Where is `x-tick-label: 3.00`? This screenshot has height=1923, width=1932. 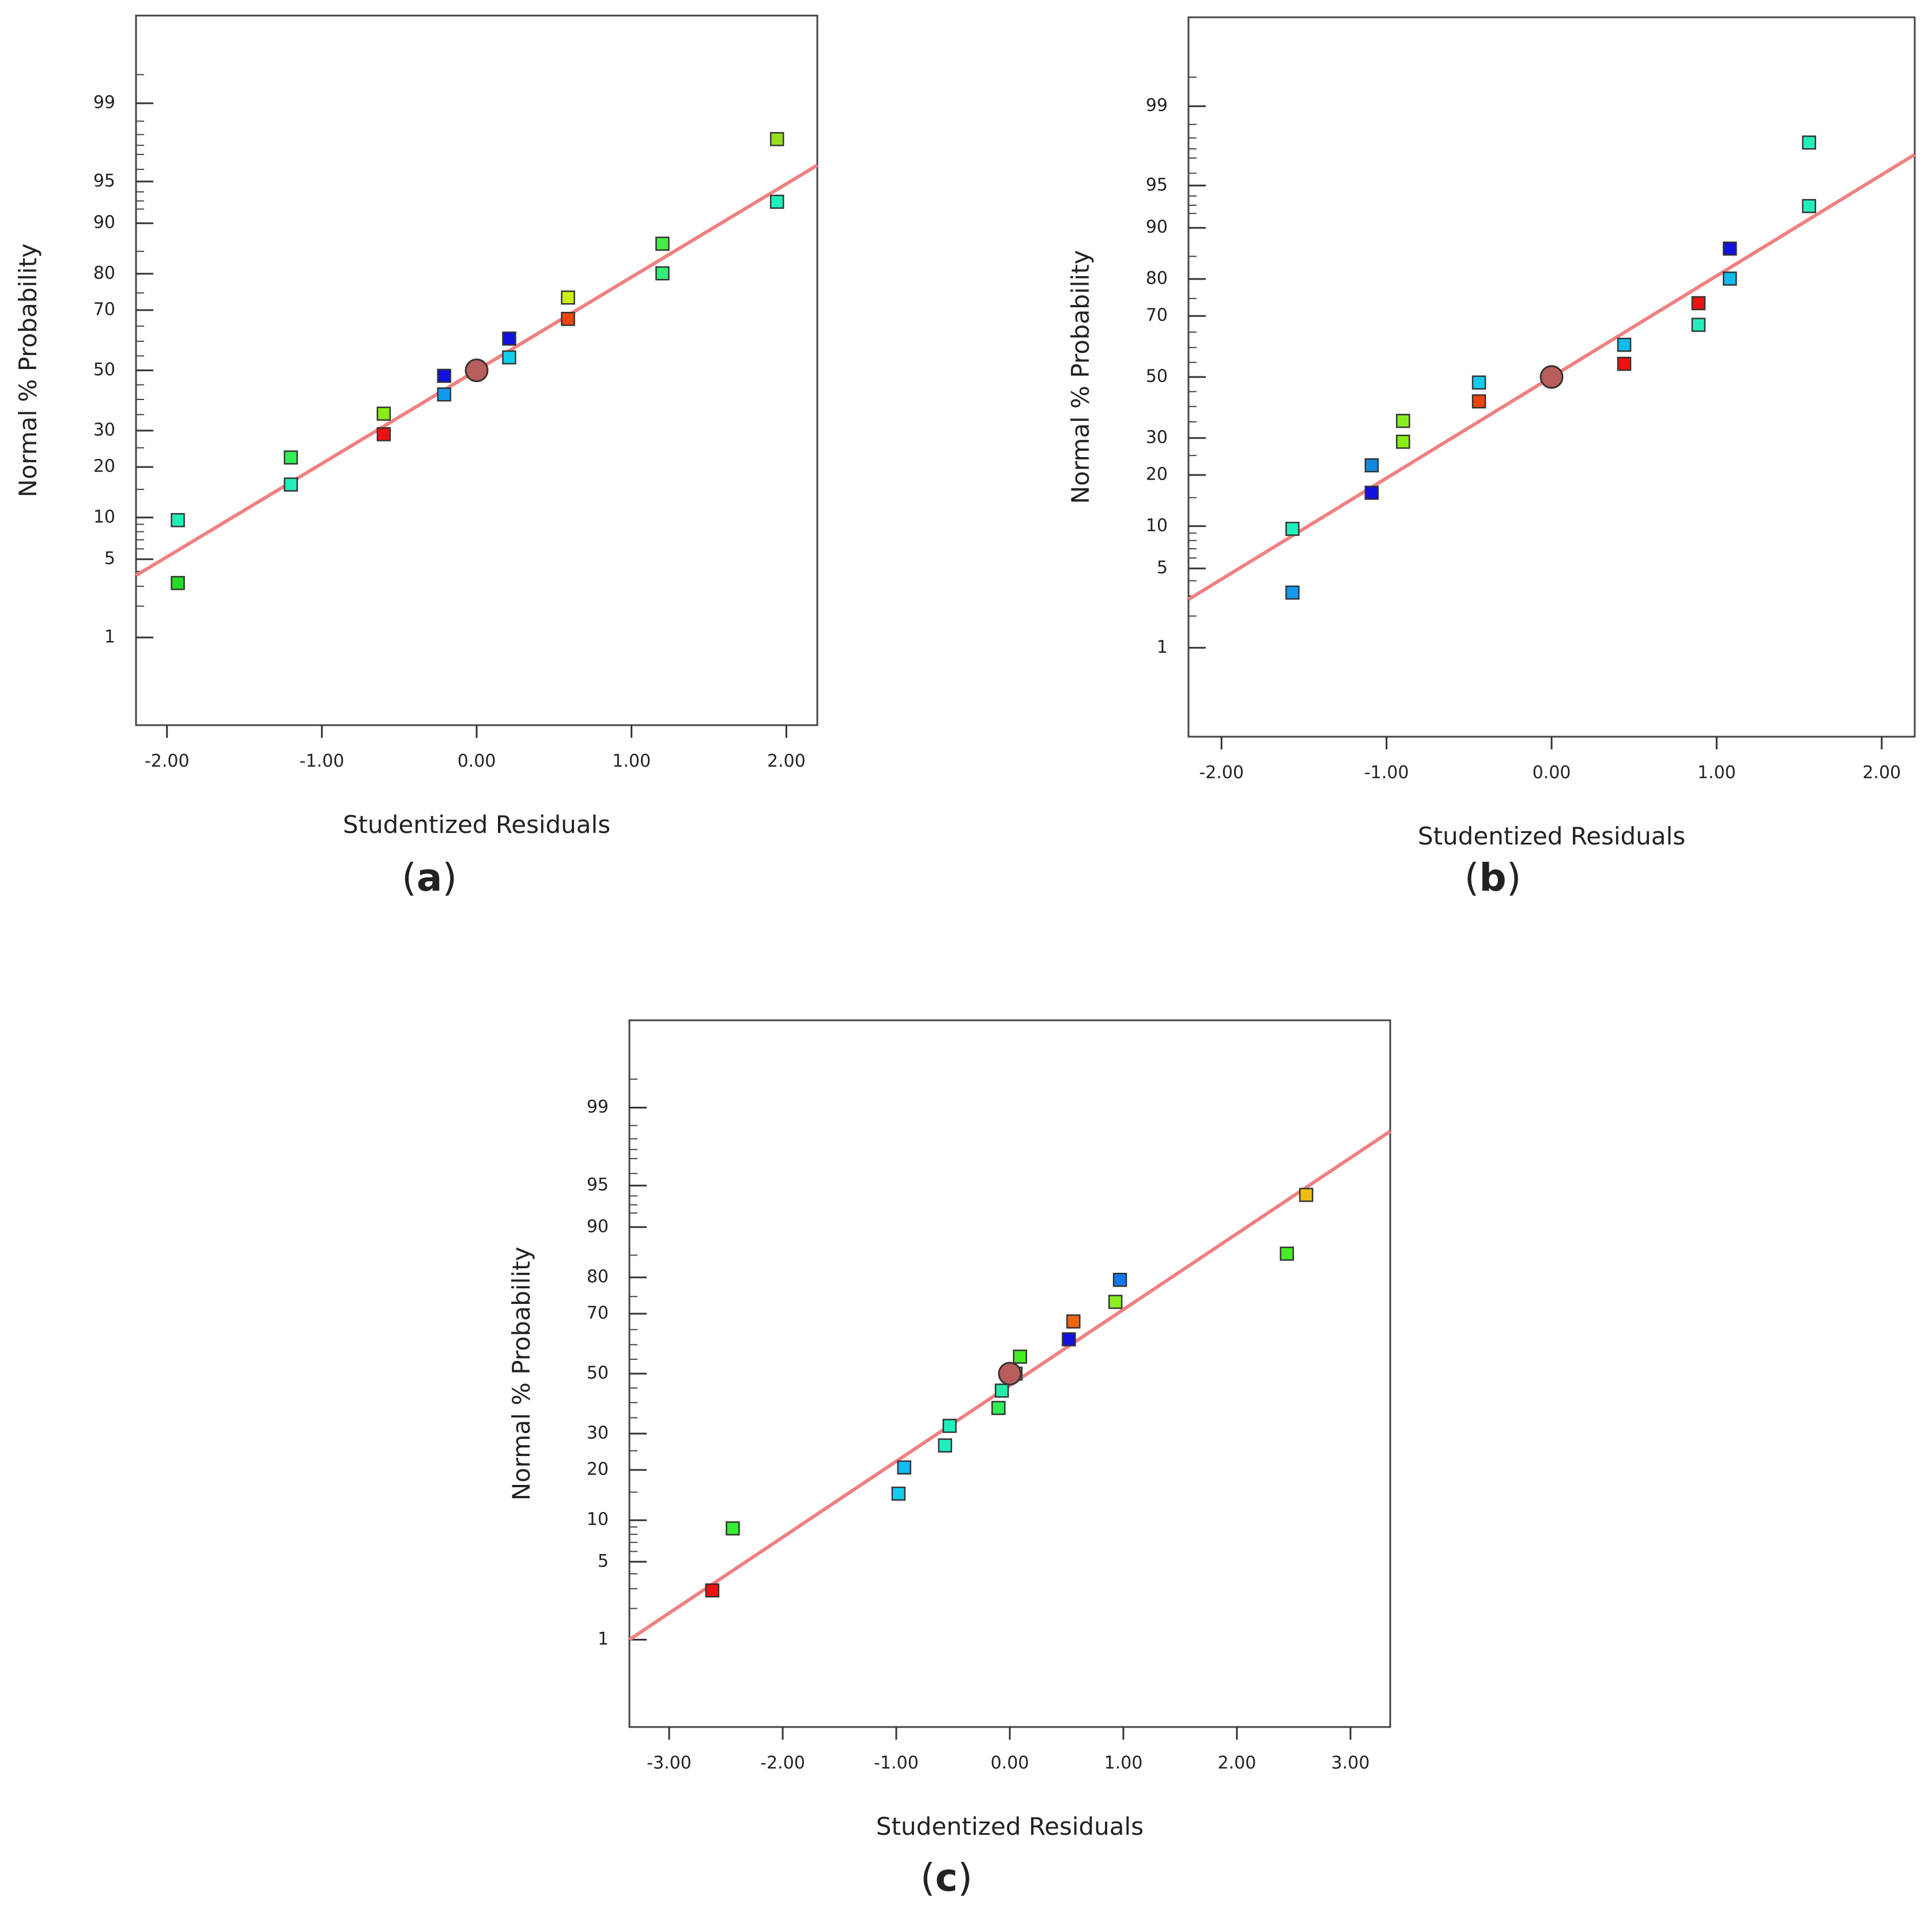
x-tick-label: 3.00 is located at coordinates (1351, 1763).